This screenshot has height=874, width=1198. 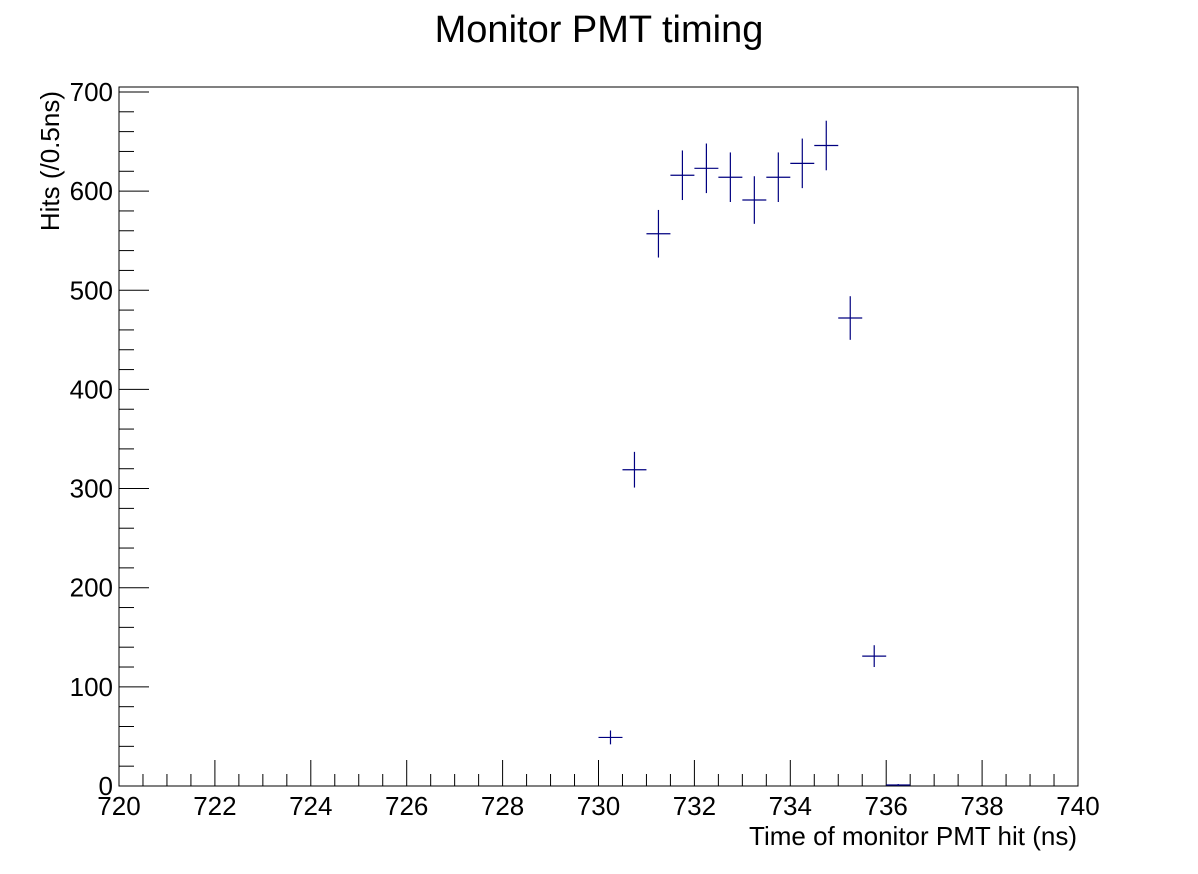 What do you see at coordinates (91, 389) in the screenshot?
I see `y-tick-label: 400` at bounding box center [91, 389].